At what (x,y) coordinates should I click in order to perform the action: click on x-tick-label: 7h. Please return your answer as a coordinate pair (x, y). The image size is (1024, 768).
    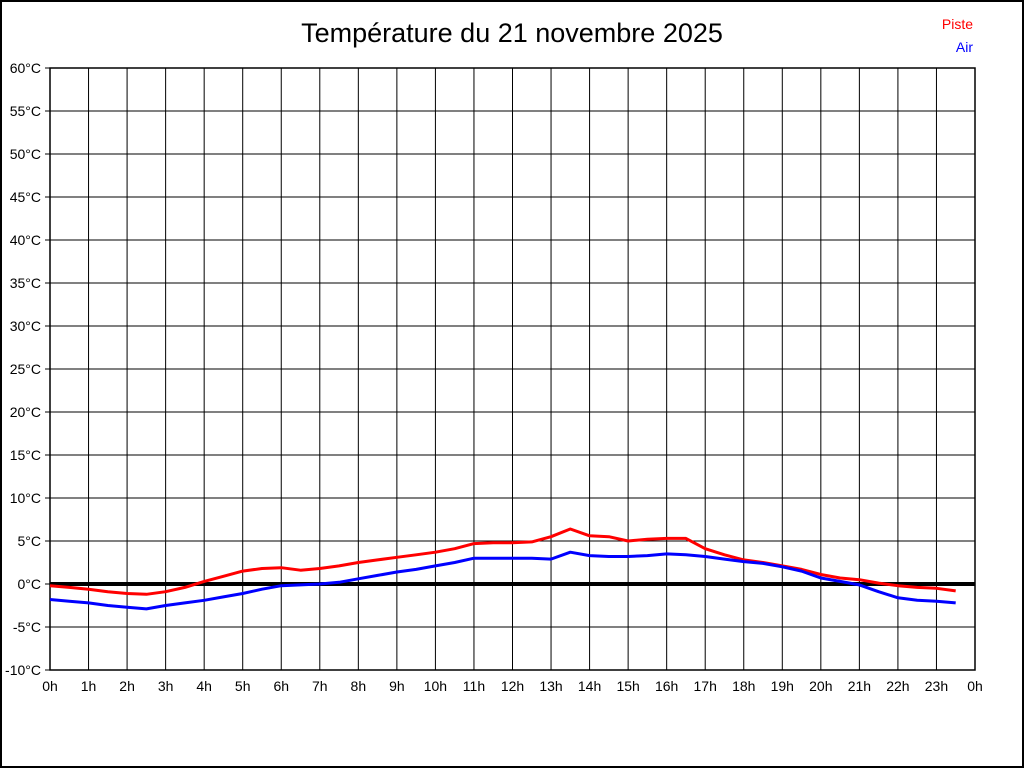
    Looking at the image, I should click on (320, 686).